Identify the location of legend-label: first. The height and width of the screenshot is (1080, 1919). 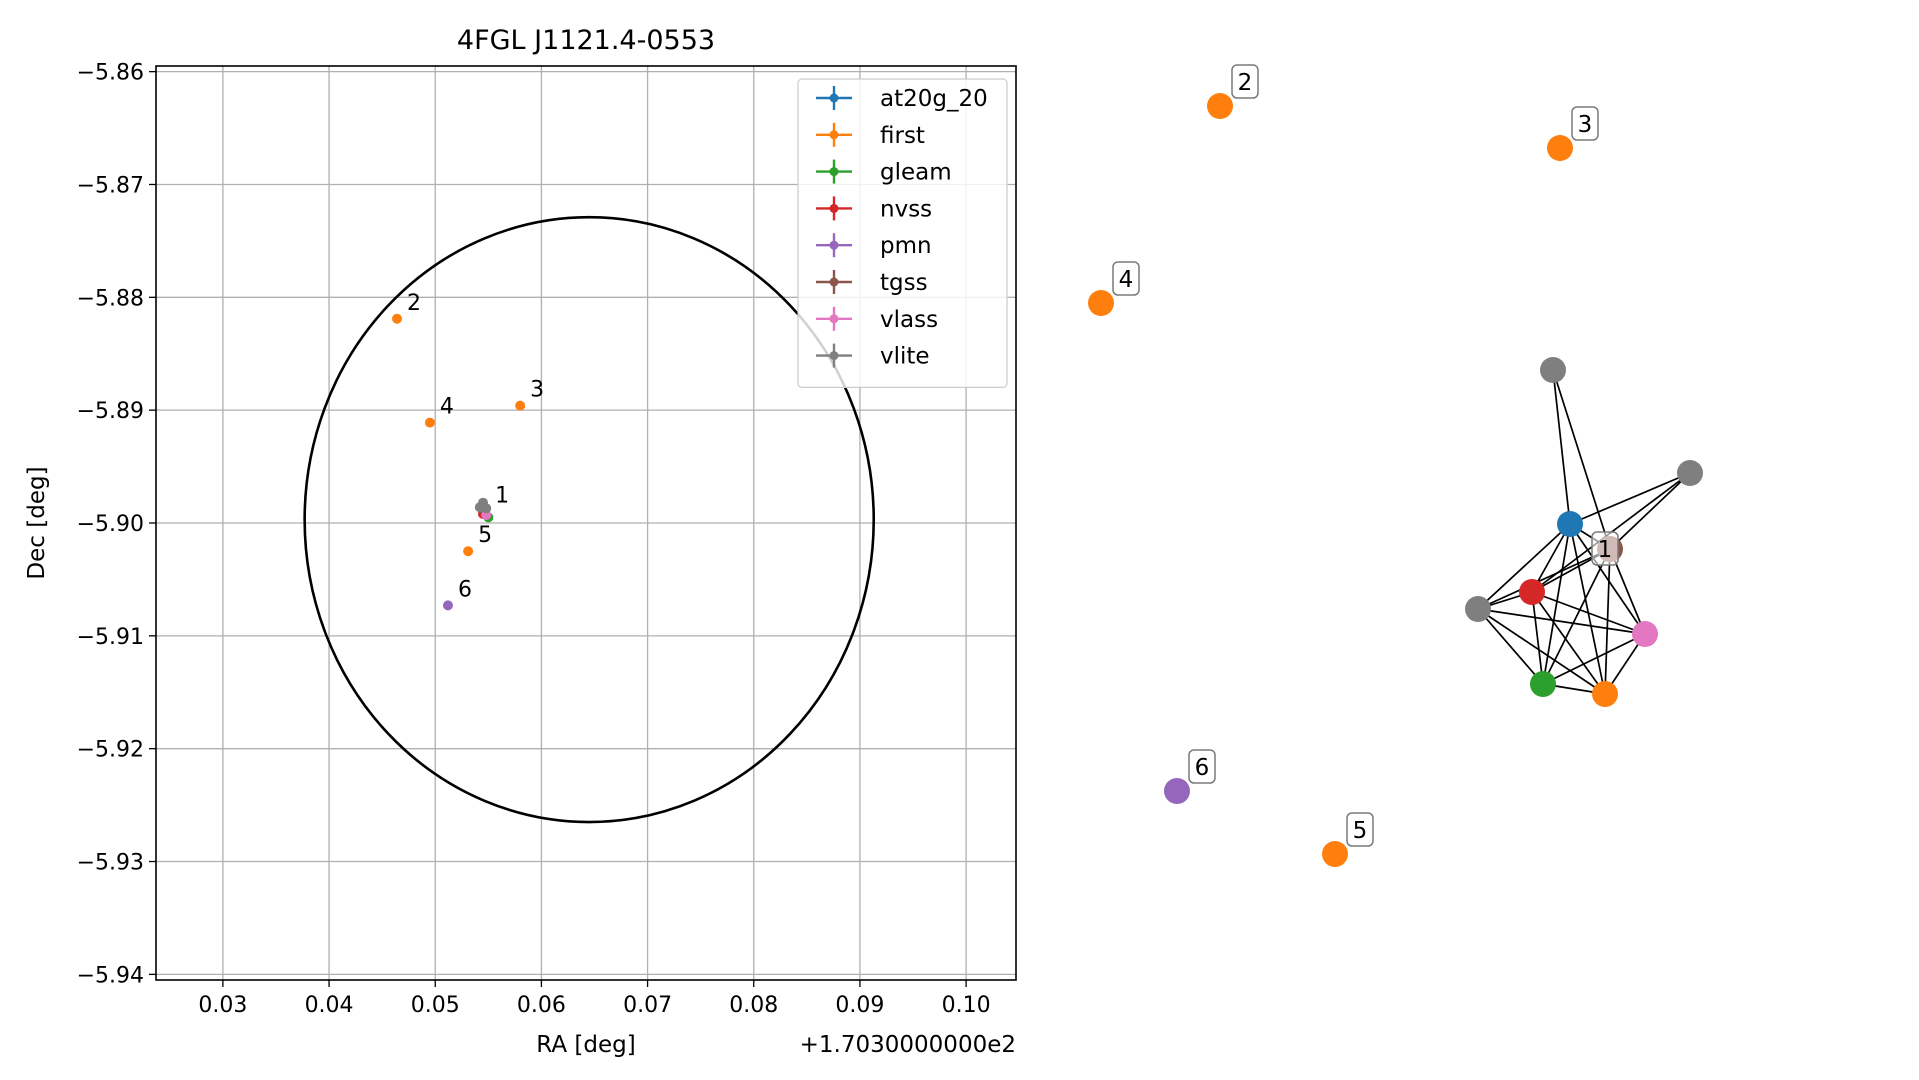
(902, 136).